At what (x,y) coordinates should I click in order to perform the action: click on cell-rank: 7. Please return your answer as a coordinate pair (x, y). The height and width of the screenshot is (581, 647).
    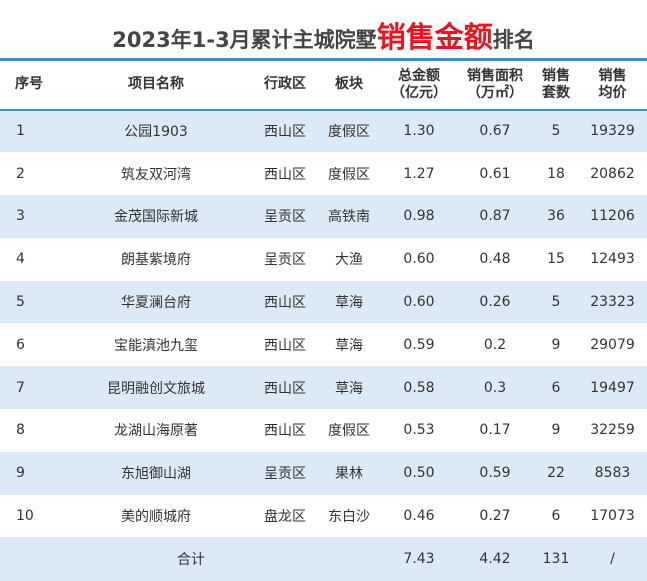
    Looking at the image, I should click on (29, 387).